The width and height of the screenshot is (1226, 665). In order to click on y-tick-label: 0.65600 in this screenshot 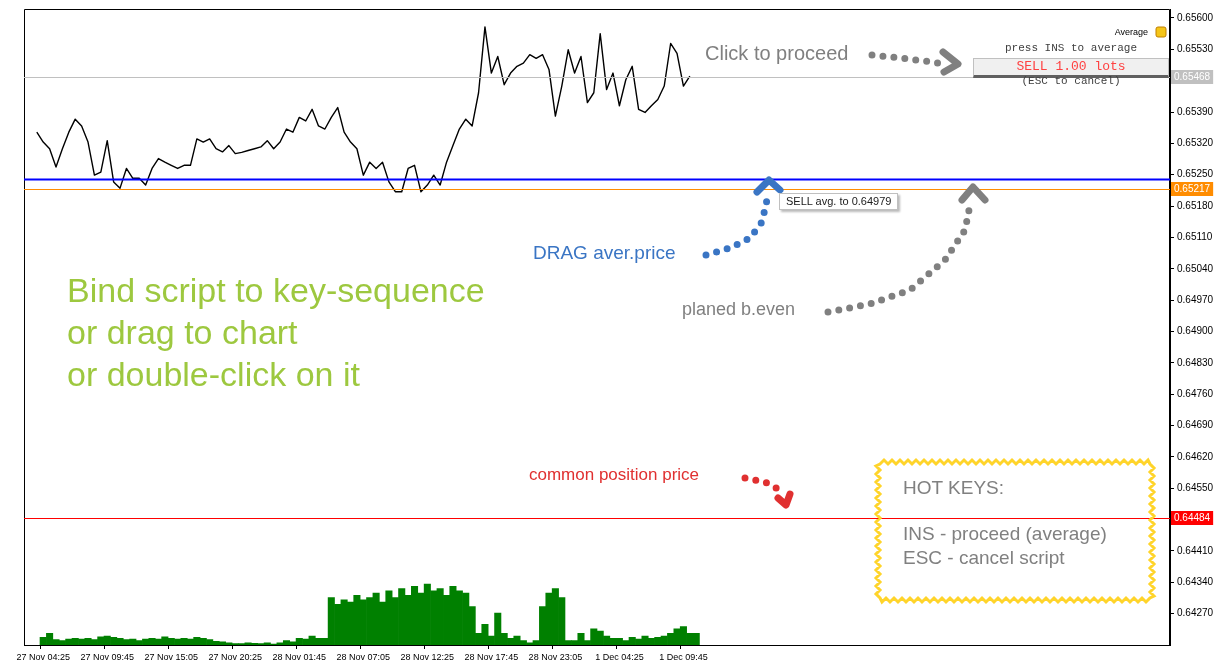, I will do `click(1195, 17)`.